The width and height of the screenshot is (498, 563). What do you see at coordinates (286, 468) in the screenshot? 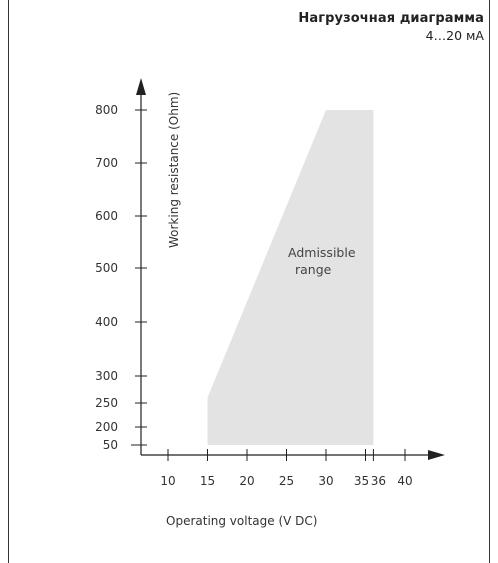
I see `x-ticks: 10 15 20 25 30 35 36 40` at bounding box center [286, 468].